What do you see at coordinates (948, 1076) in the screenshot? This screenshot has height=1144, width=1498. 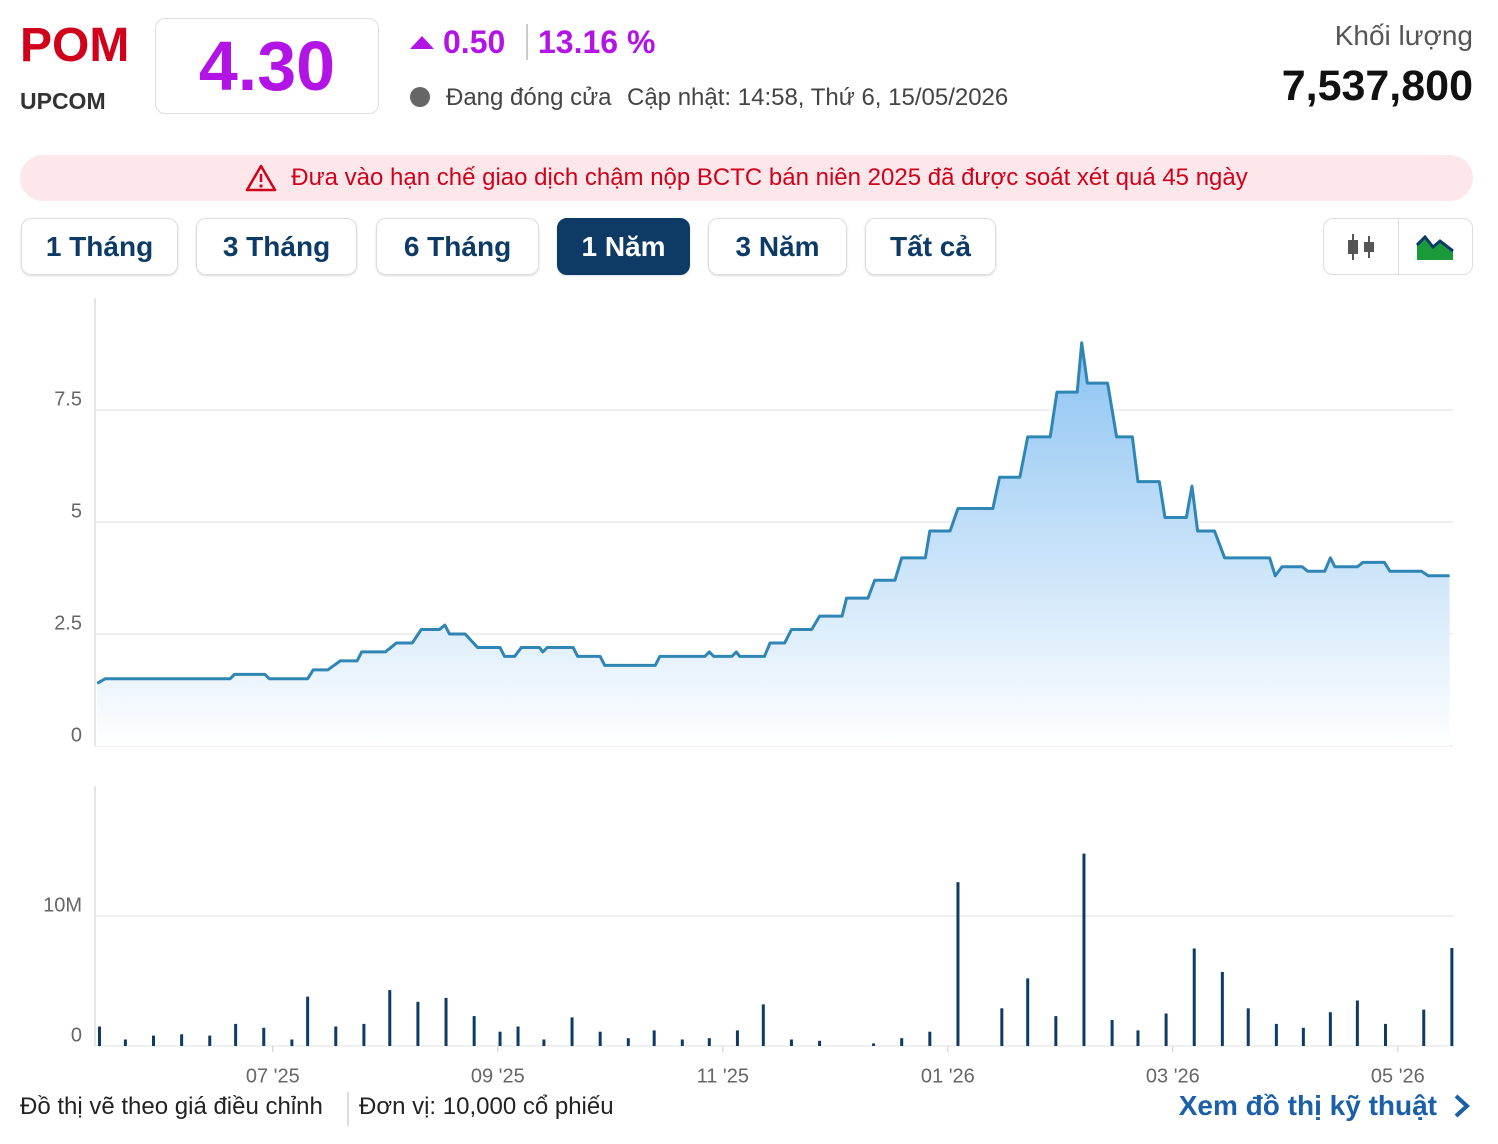 I see `x-tick-label: 01 '26` at bounding box center [948, 1076].